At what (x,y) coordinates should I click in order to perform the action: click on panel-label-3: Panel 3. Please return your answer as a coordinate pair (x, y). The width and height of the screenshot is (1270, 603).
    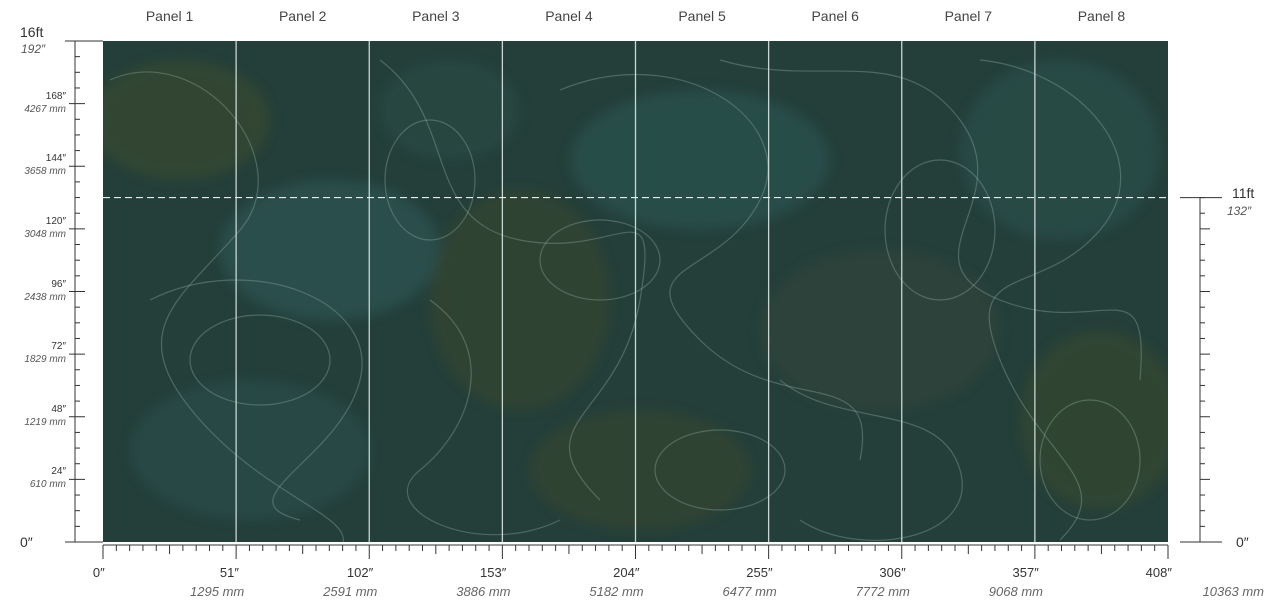
    Looking at the image, I should click on (436, 16).